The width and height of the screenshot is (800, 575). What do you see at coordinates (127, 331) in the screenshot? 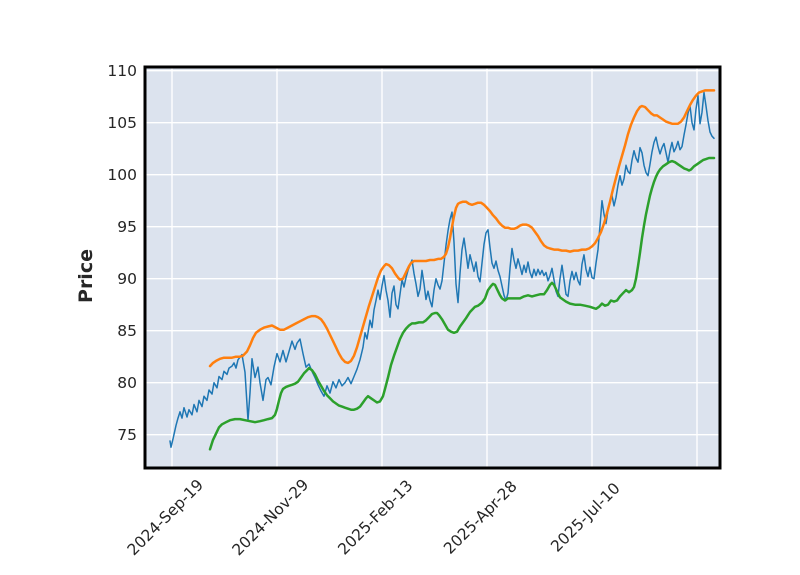
I see `y-tick-label: 85` at bounding box center [127, 331].